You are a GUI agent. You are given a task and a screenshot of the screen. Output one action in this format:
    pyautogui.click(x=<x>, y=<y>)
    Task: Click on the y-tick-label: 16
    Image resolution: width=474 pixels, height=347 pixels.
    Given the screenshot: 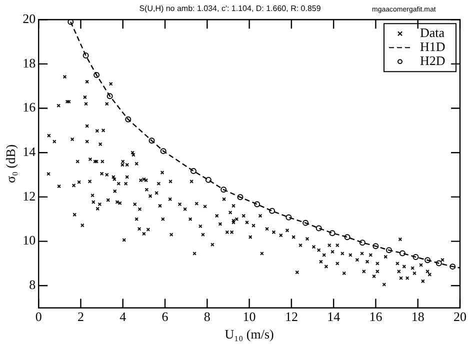 What is the action you would take?
    pyautogui.click(x=29, y=107)
    